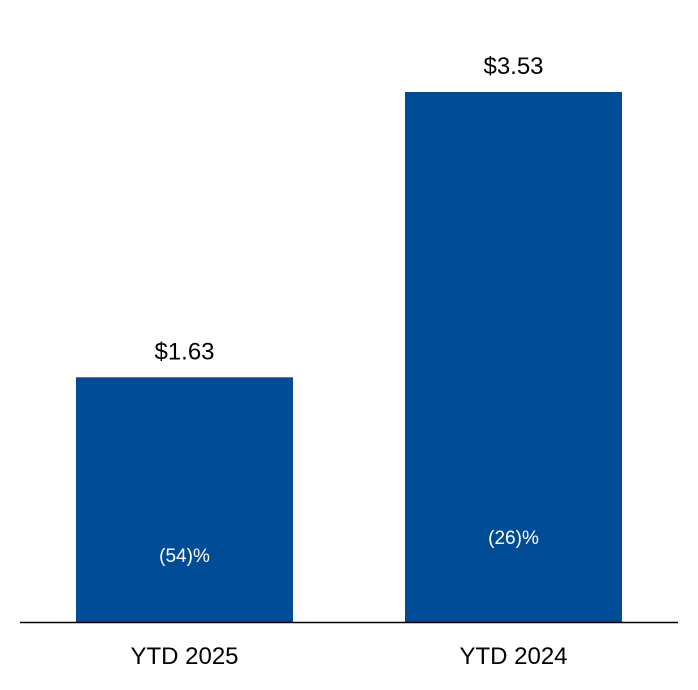 The height and width of the screenshot is (690, 698). What do you see at coordinates (513, 656) in the screenshot?
I see `category-tick-label: YTD 2024` at bounding box center [513, 656].